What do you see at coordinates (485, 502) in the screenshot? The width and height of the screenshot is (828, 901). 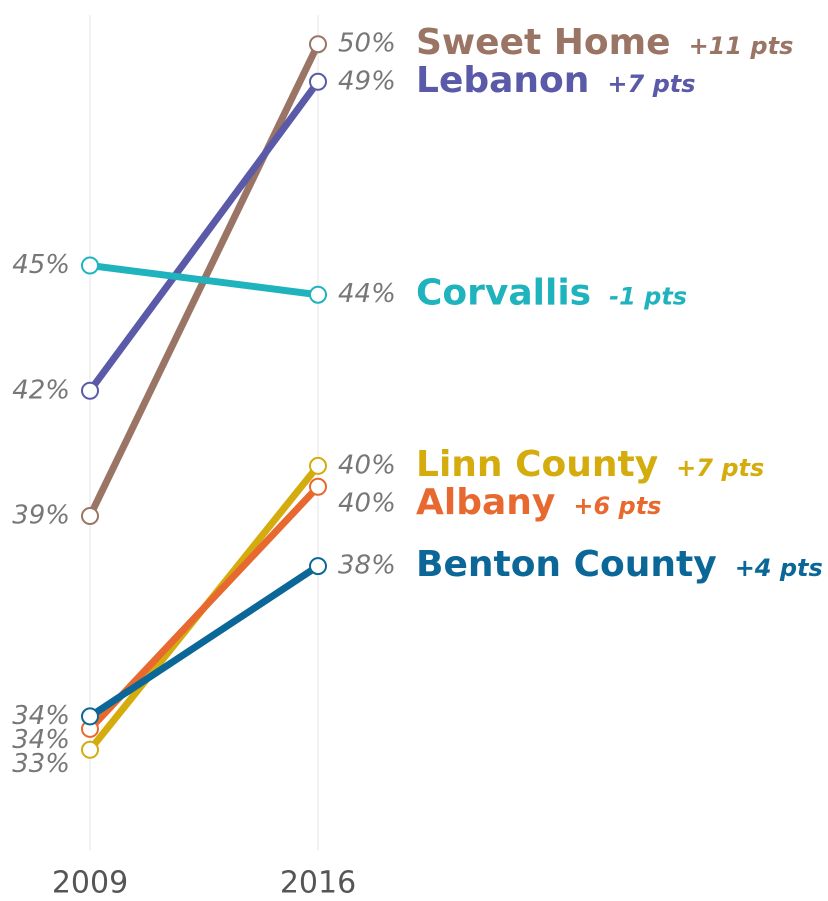 I see `series-name: Albany` at bounding box center [485, 502].